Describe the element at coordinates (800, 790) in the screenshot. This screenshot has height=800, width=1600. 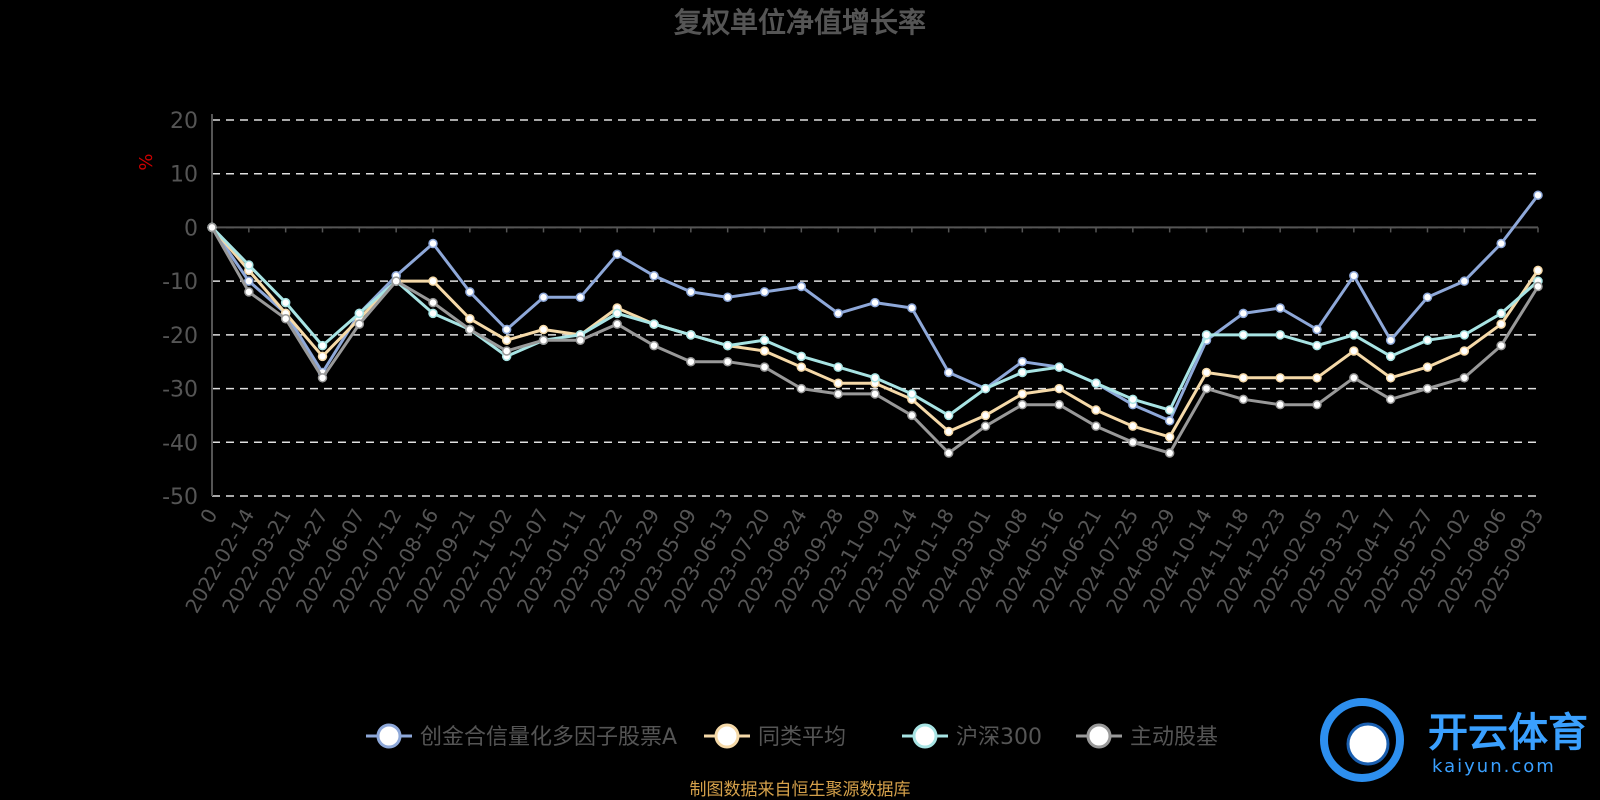
I see `source-note: 制图数据来自恒生聚源数据库` at that location.